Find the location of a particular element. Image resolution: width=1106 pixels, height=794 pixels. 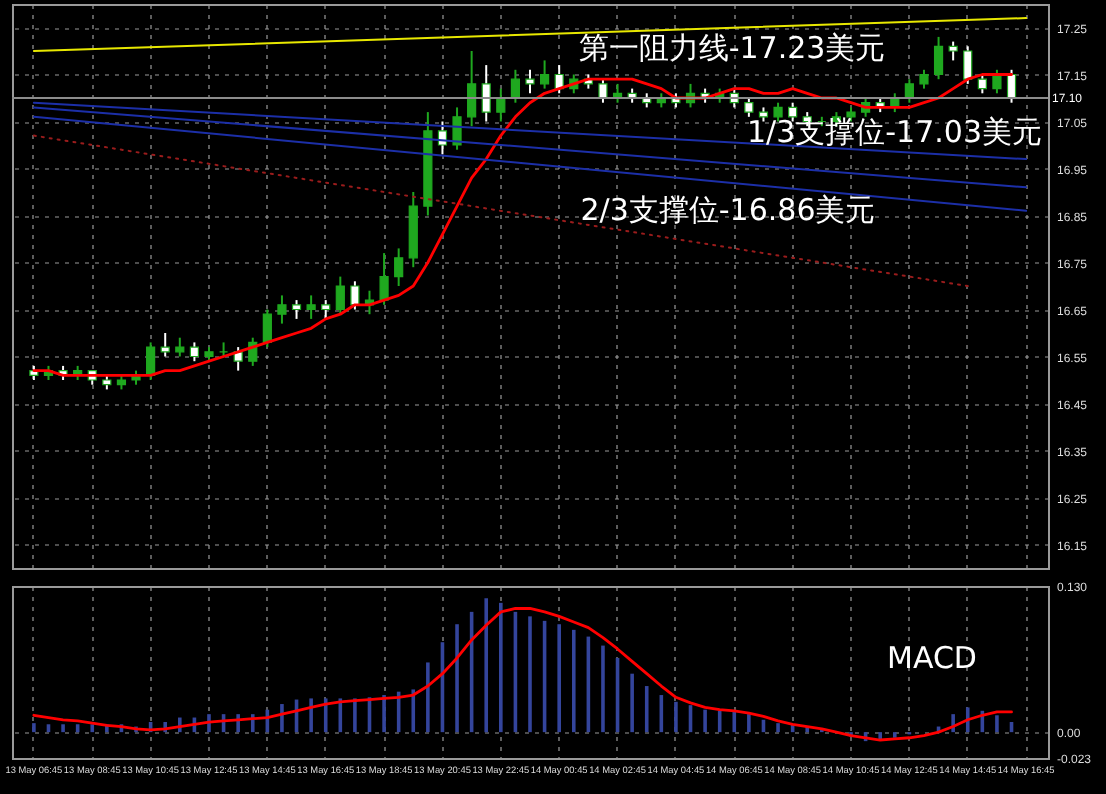

annotation: 2/3支撑位-16.86美元 is located at coordinates (728, 210).